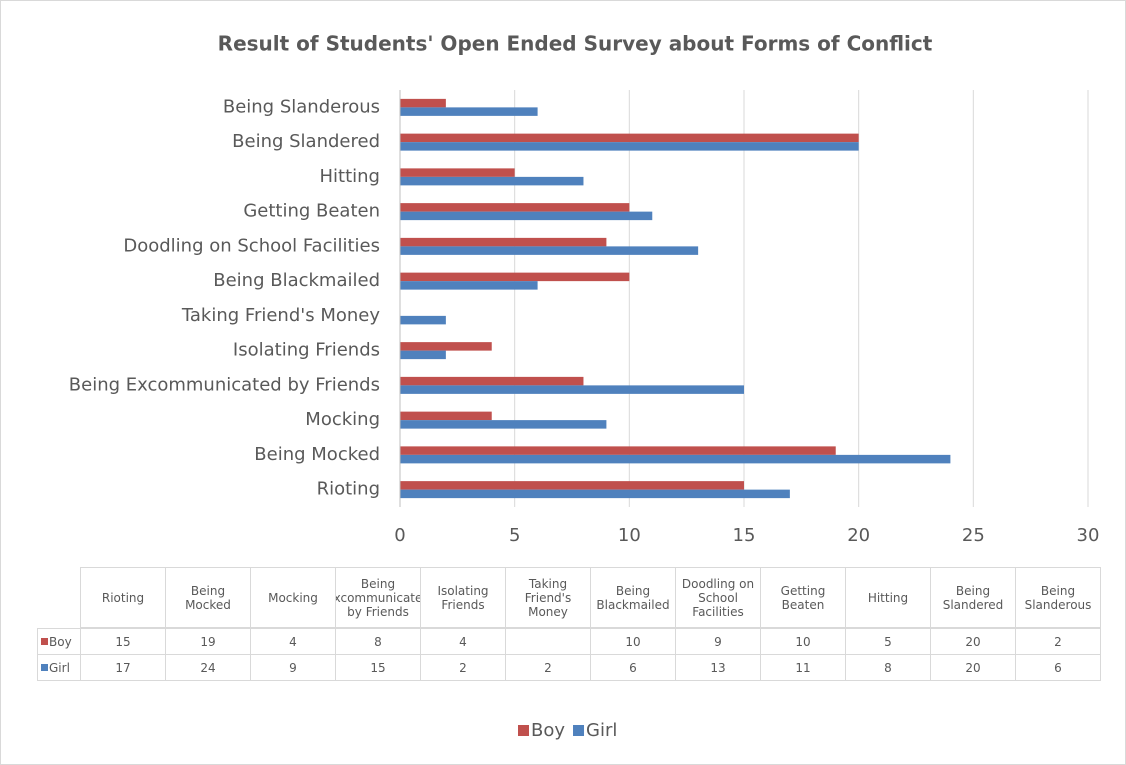 The height and width of the screenshot is (765, 1126). What do you see at coordinates (629, 535) in the screenshot?
I see `x-tick-label: 10` at bounding box center [629, 535].